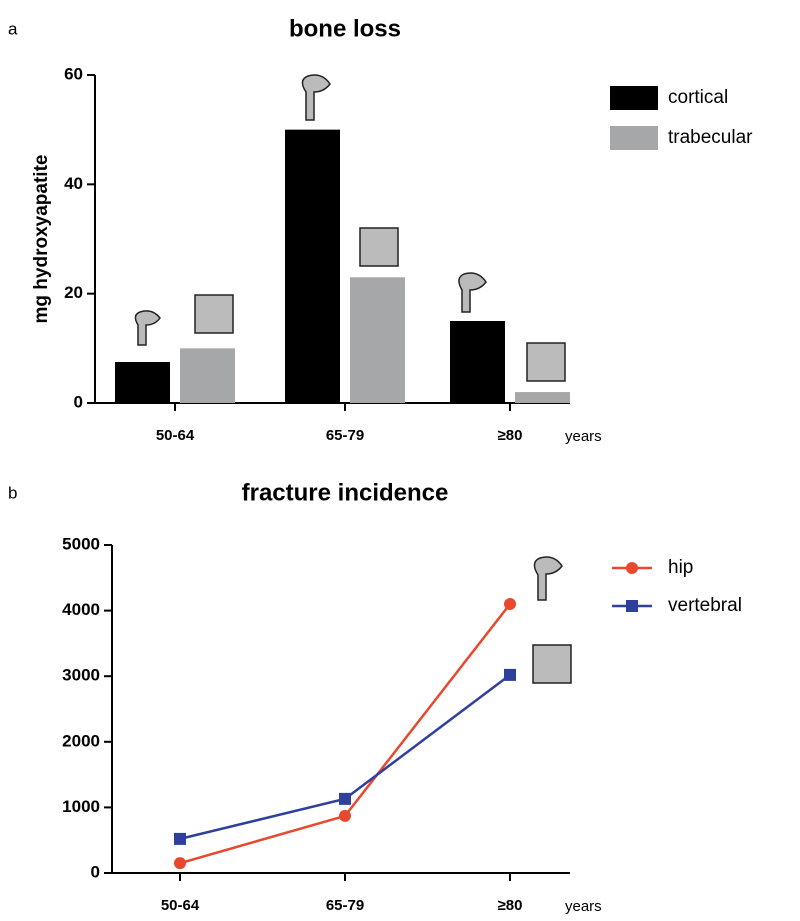 The image size is (800, 921). Describe the element at coordinates (73, 292) in the screenshot. I see `y-tick-label: 20` at that location.